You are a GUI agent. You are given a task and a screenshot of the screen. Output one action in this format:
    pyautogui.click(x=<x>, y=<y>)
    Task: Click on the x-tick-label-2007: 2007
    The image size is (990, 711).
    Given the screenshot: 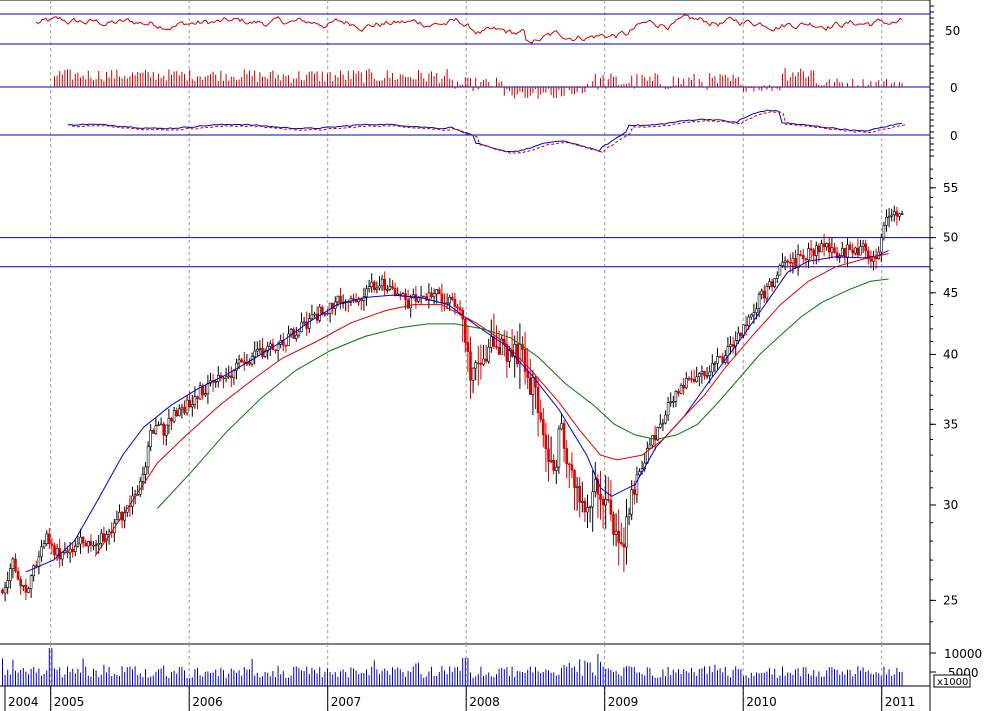 What is the action you would take?
    pyautogui.click(x=346, y=702)
    